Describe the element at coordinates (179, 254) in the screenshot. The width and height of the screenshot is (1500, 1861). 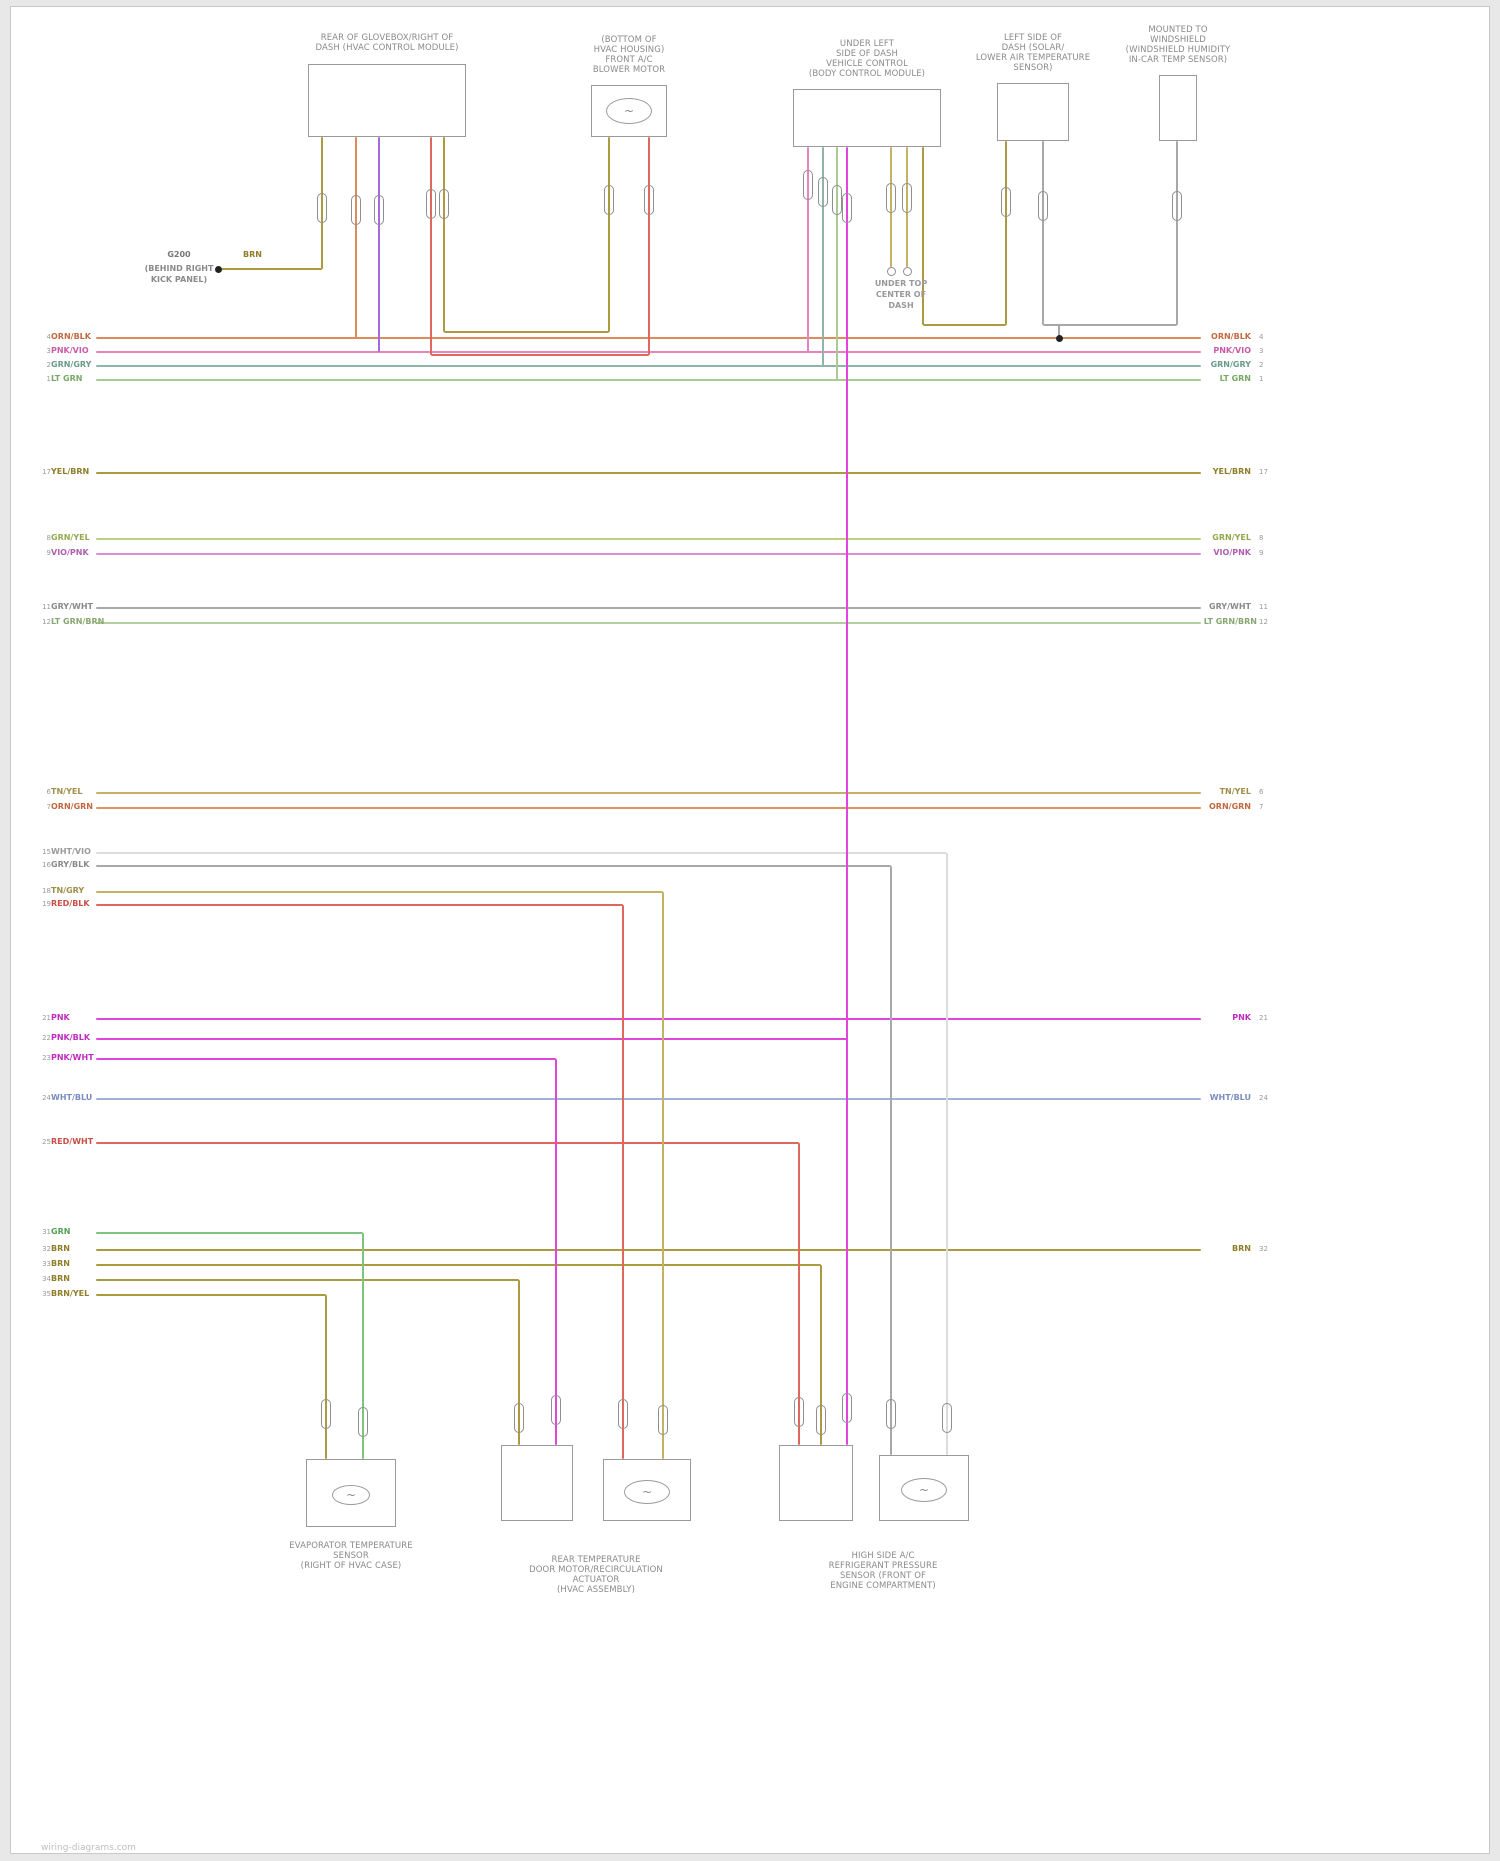
I see `wire-label: G200` at that location.